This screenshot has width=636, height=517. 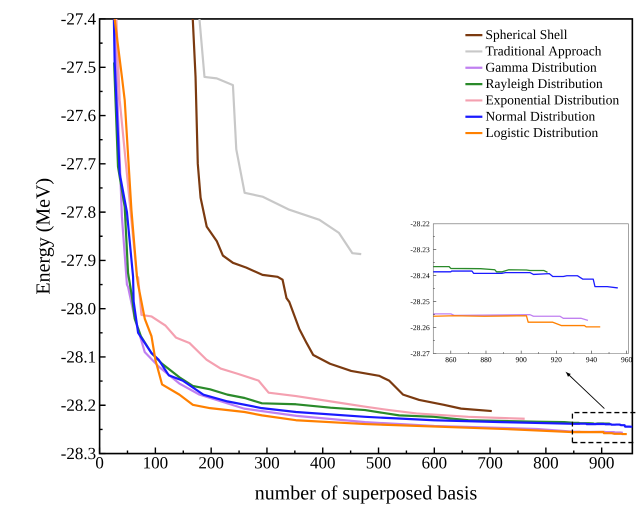 I want to click on x-tick-label: 500, so click(x=378, y=462).